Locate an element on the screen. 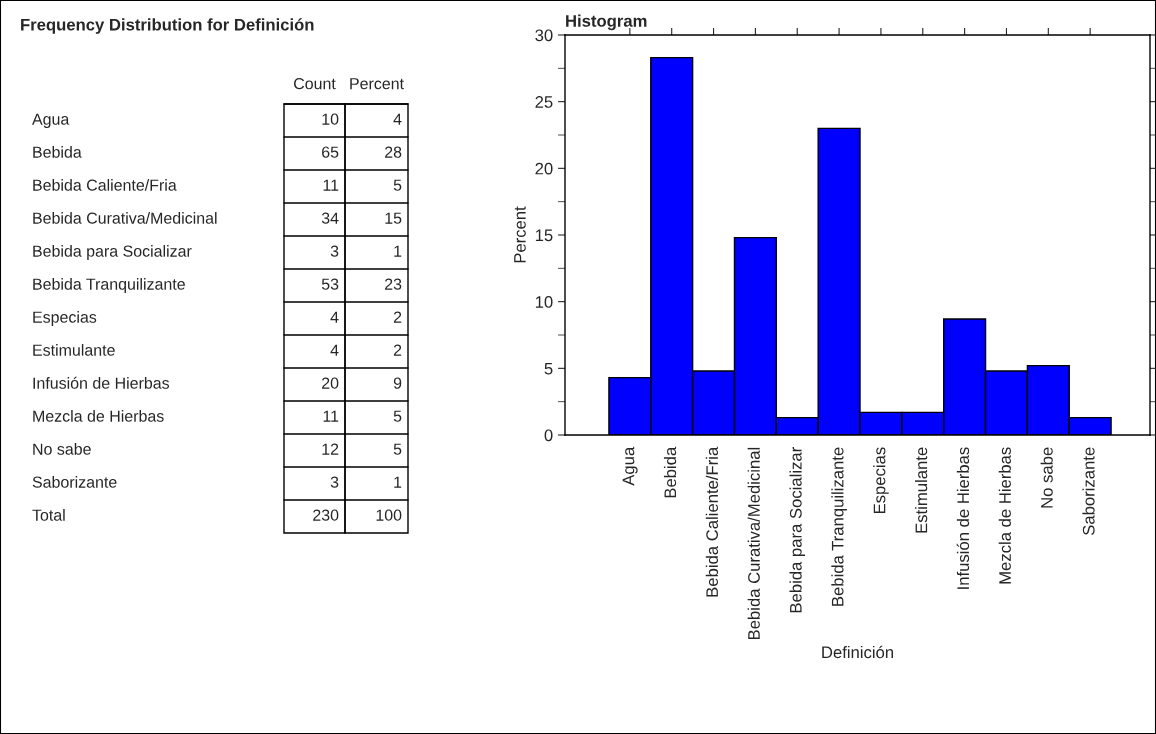 Image resolution: width=1156 pixels, height=734 pixels. category-label: Total is located at coordinates (48, 515).